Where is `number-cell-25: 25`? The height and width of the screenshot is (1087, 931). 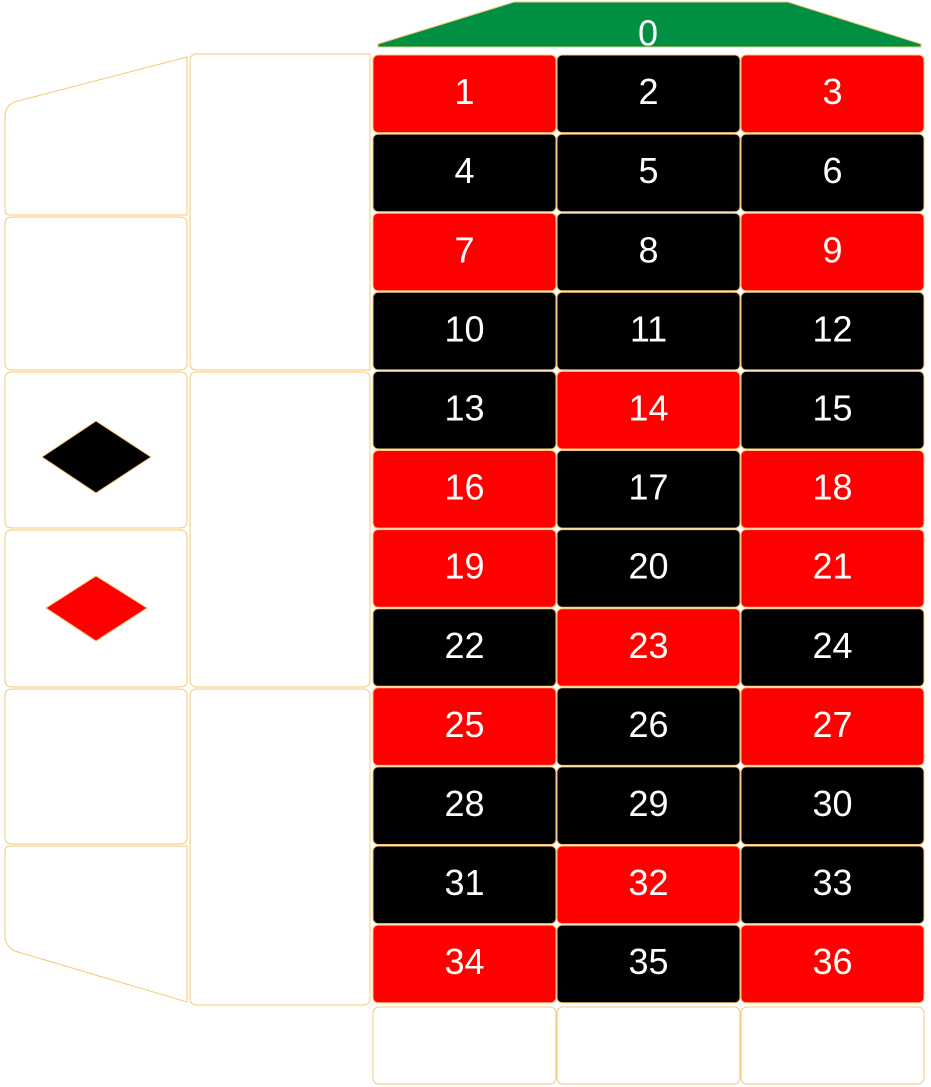
number-cell-25: 25 is located at coordinates (464, 726).